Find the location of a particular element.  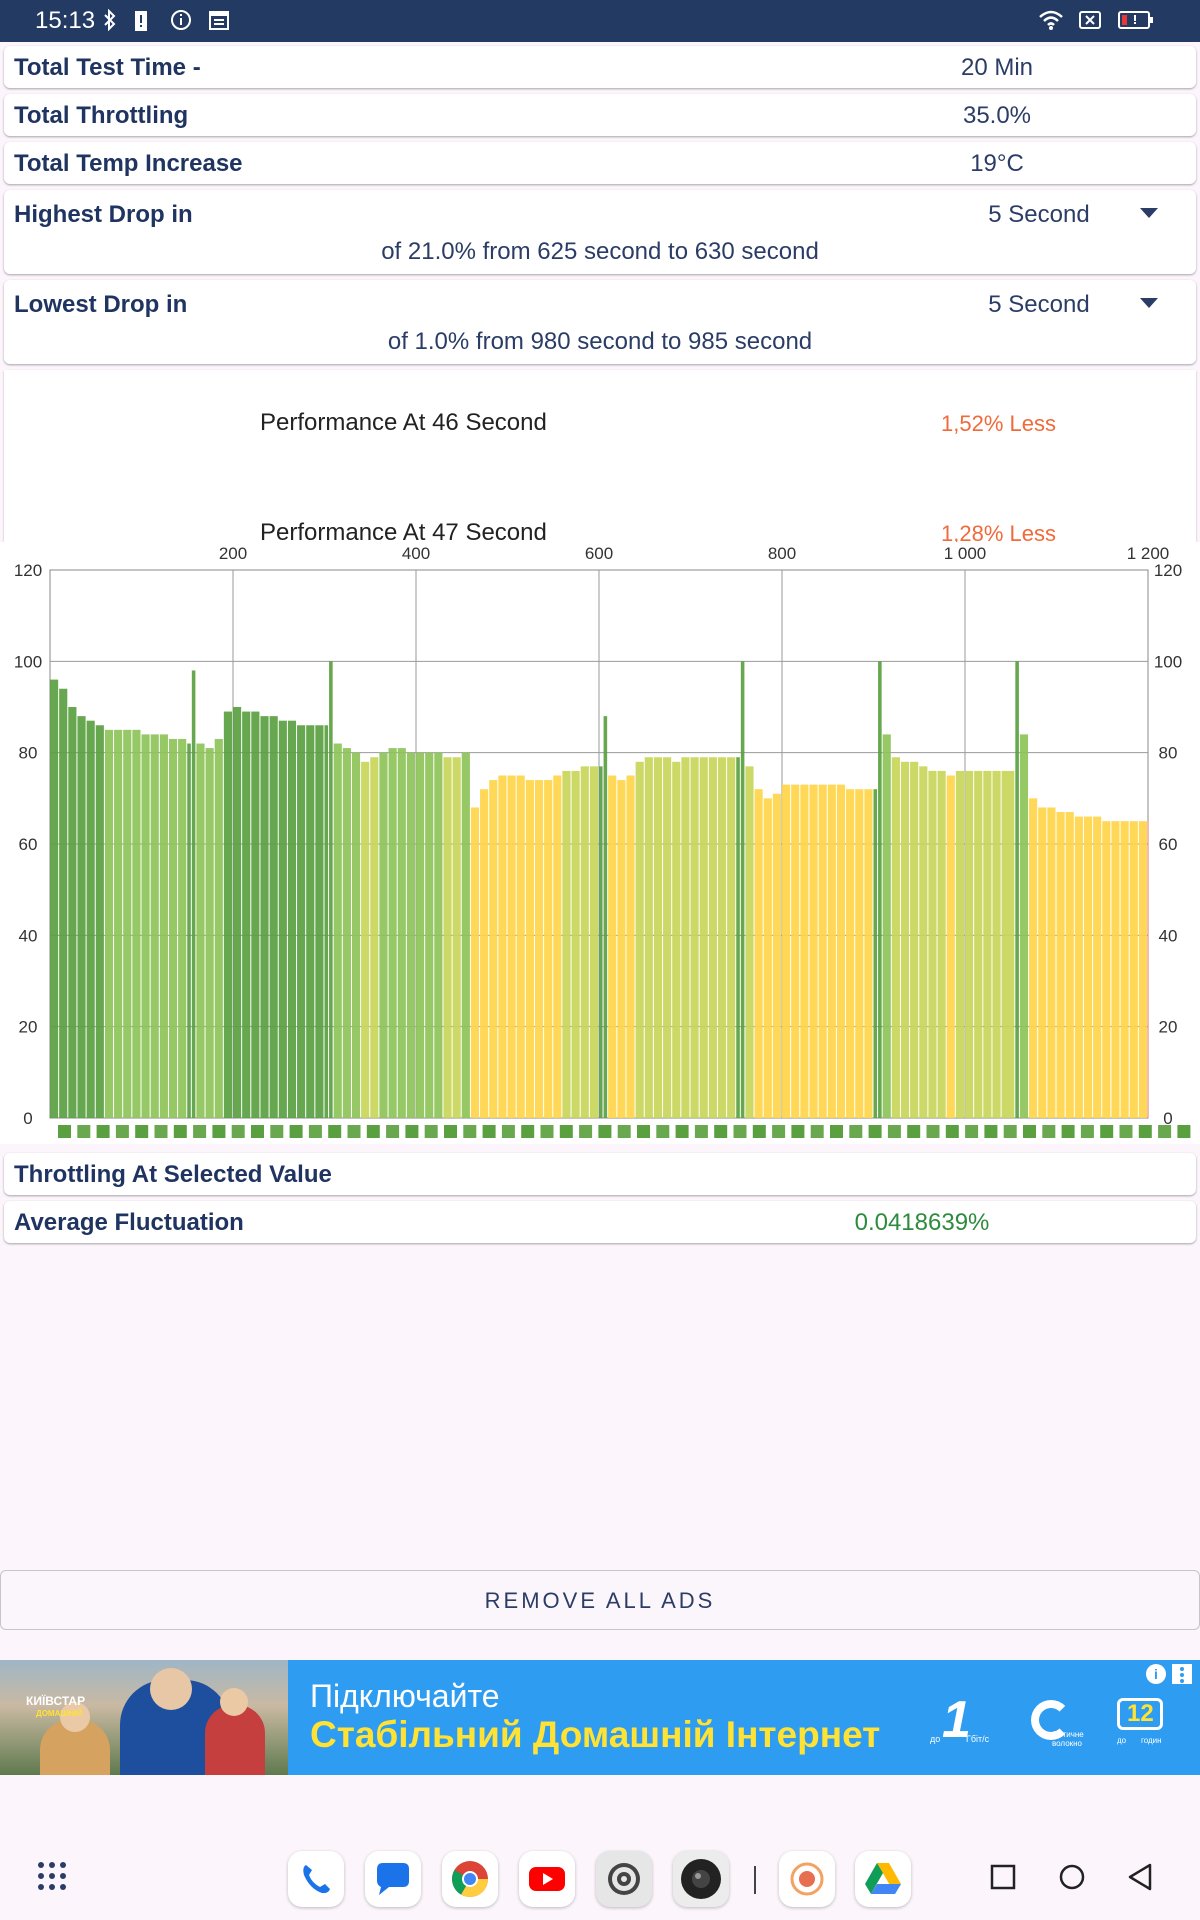

total-test-time-row: Total Test Time - 20 Min is located at coordinates (600, 67).